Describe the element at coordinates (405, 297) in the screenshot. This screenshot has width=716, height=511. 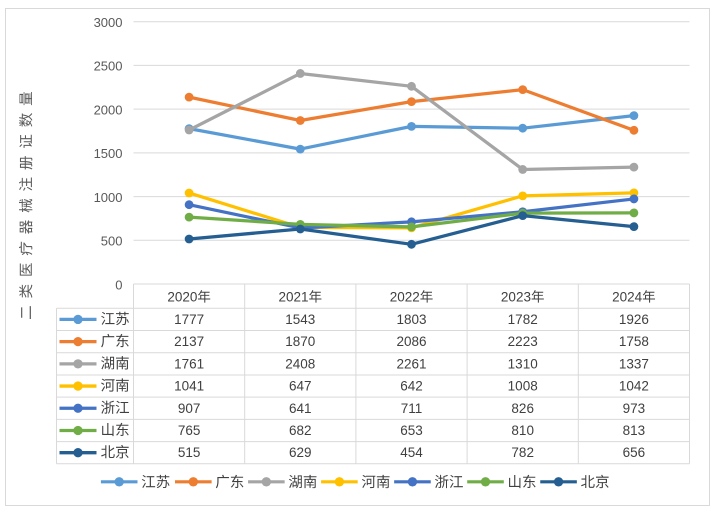
I see `svg-text: 2022` at that location.